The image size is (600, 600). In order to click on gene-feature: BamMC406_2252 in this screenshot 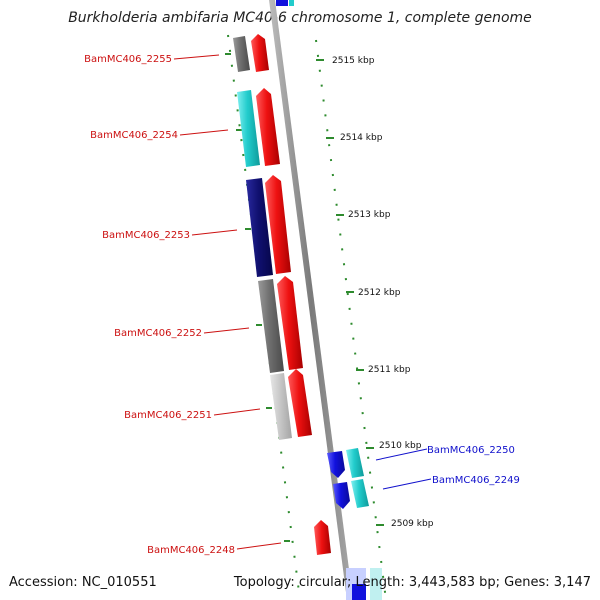, I will do `click(208, 324)`.